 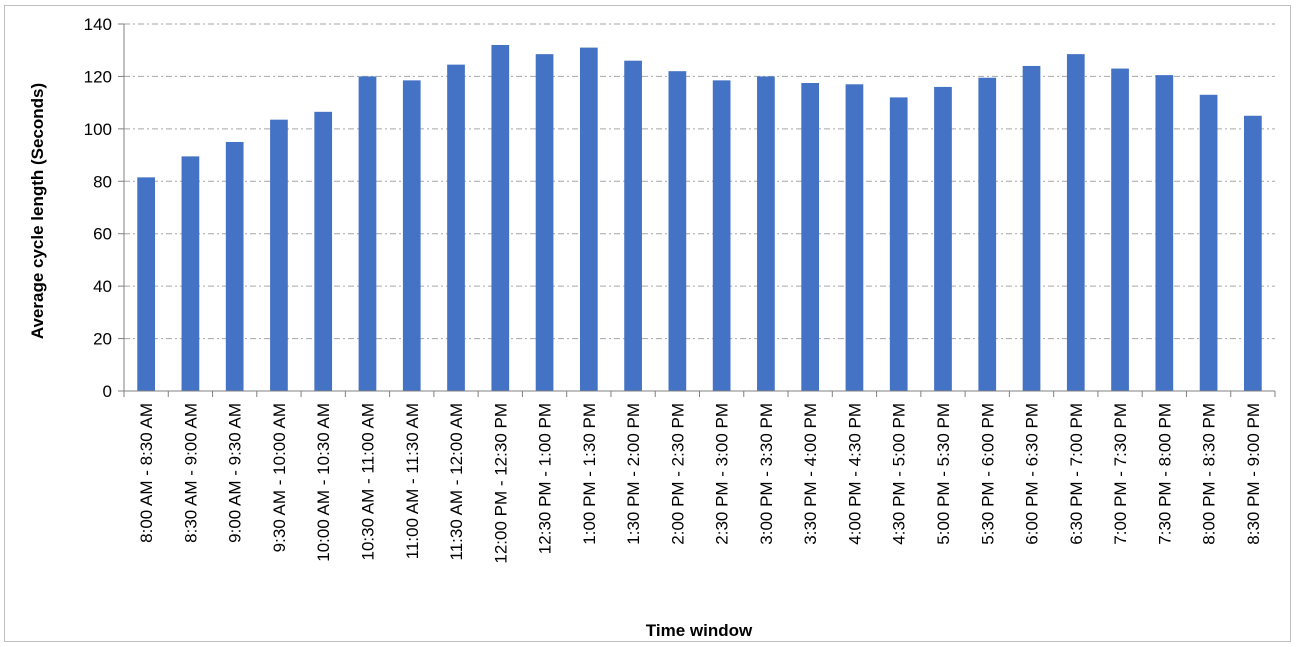 What do you see at coordinates (810, 474) in the screenshot?
I see `x-tick-label: 3:30 PM - 4:00 PM` at bounding box center [810, 474].